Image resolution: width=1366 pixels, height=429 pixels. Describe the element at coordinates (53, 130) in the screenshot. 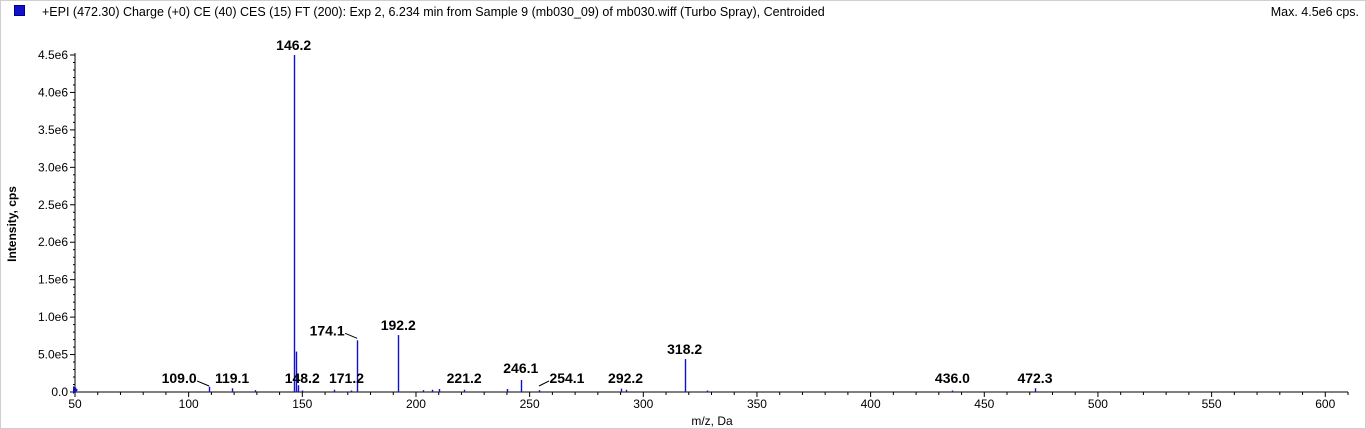

I see `y-tick-label: 3.5e6` at that location.